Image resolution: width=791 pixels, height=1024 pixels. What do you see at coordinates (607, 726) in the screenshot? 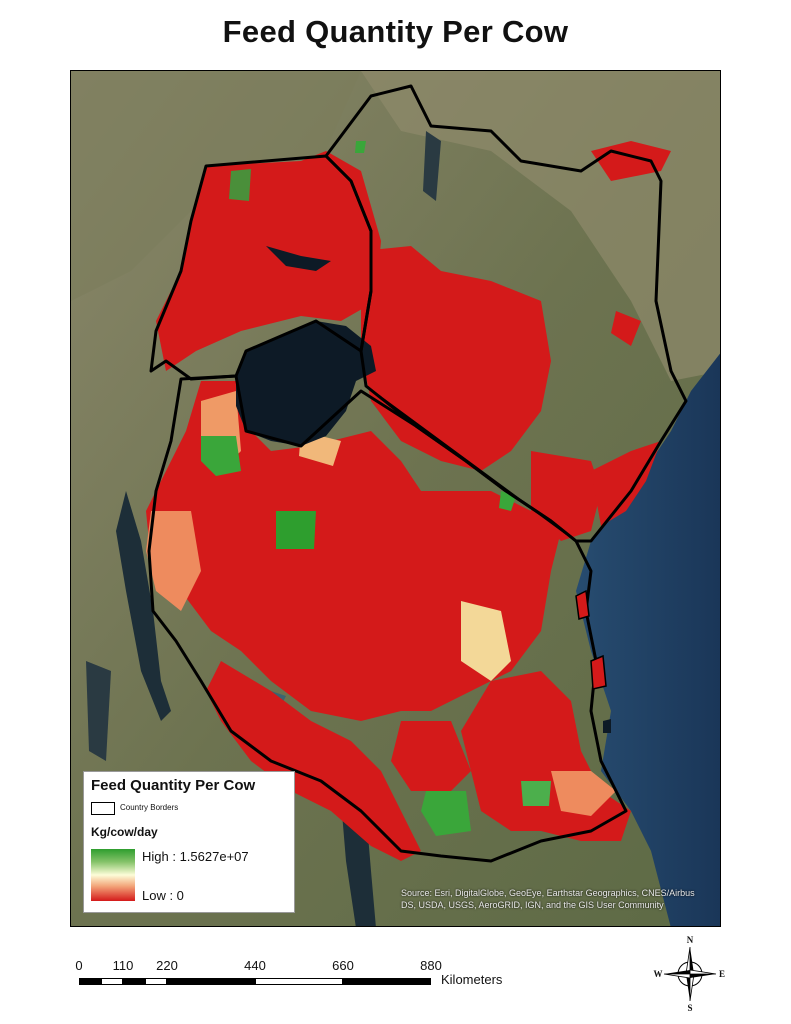
I see `mafia-island` at bounding box center [607, 726].